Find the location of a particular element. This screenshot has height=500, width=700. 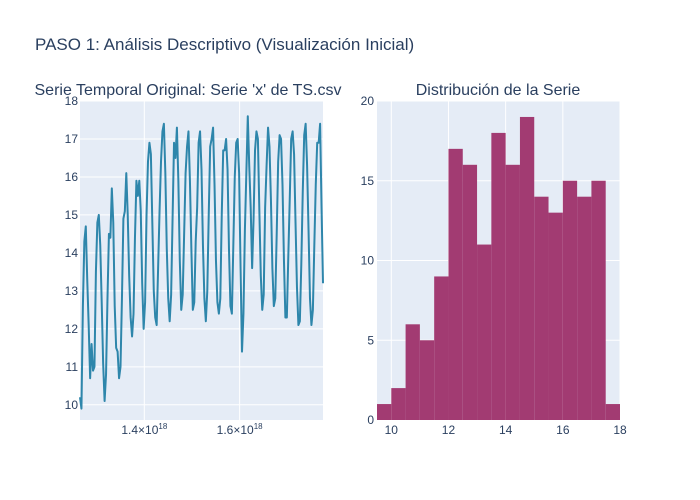

x-tick-label: 18 is located at coordinates (620, 430).